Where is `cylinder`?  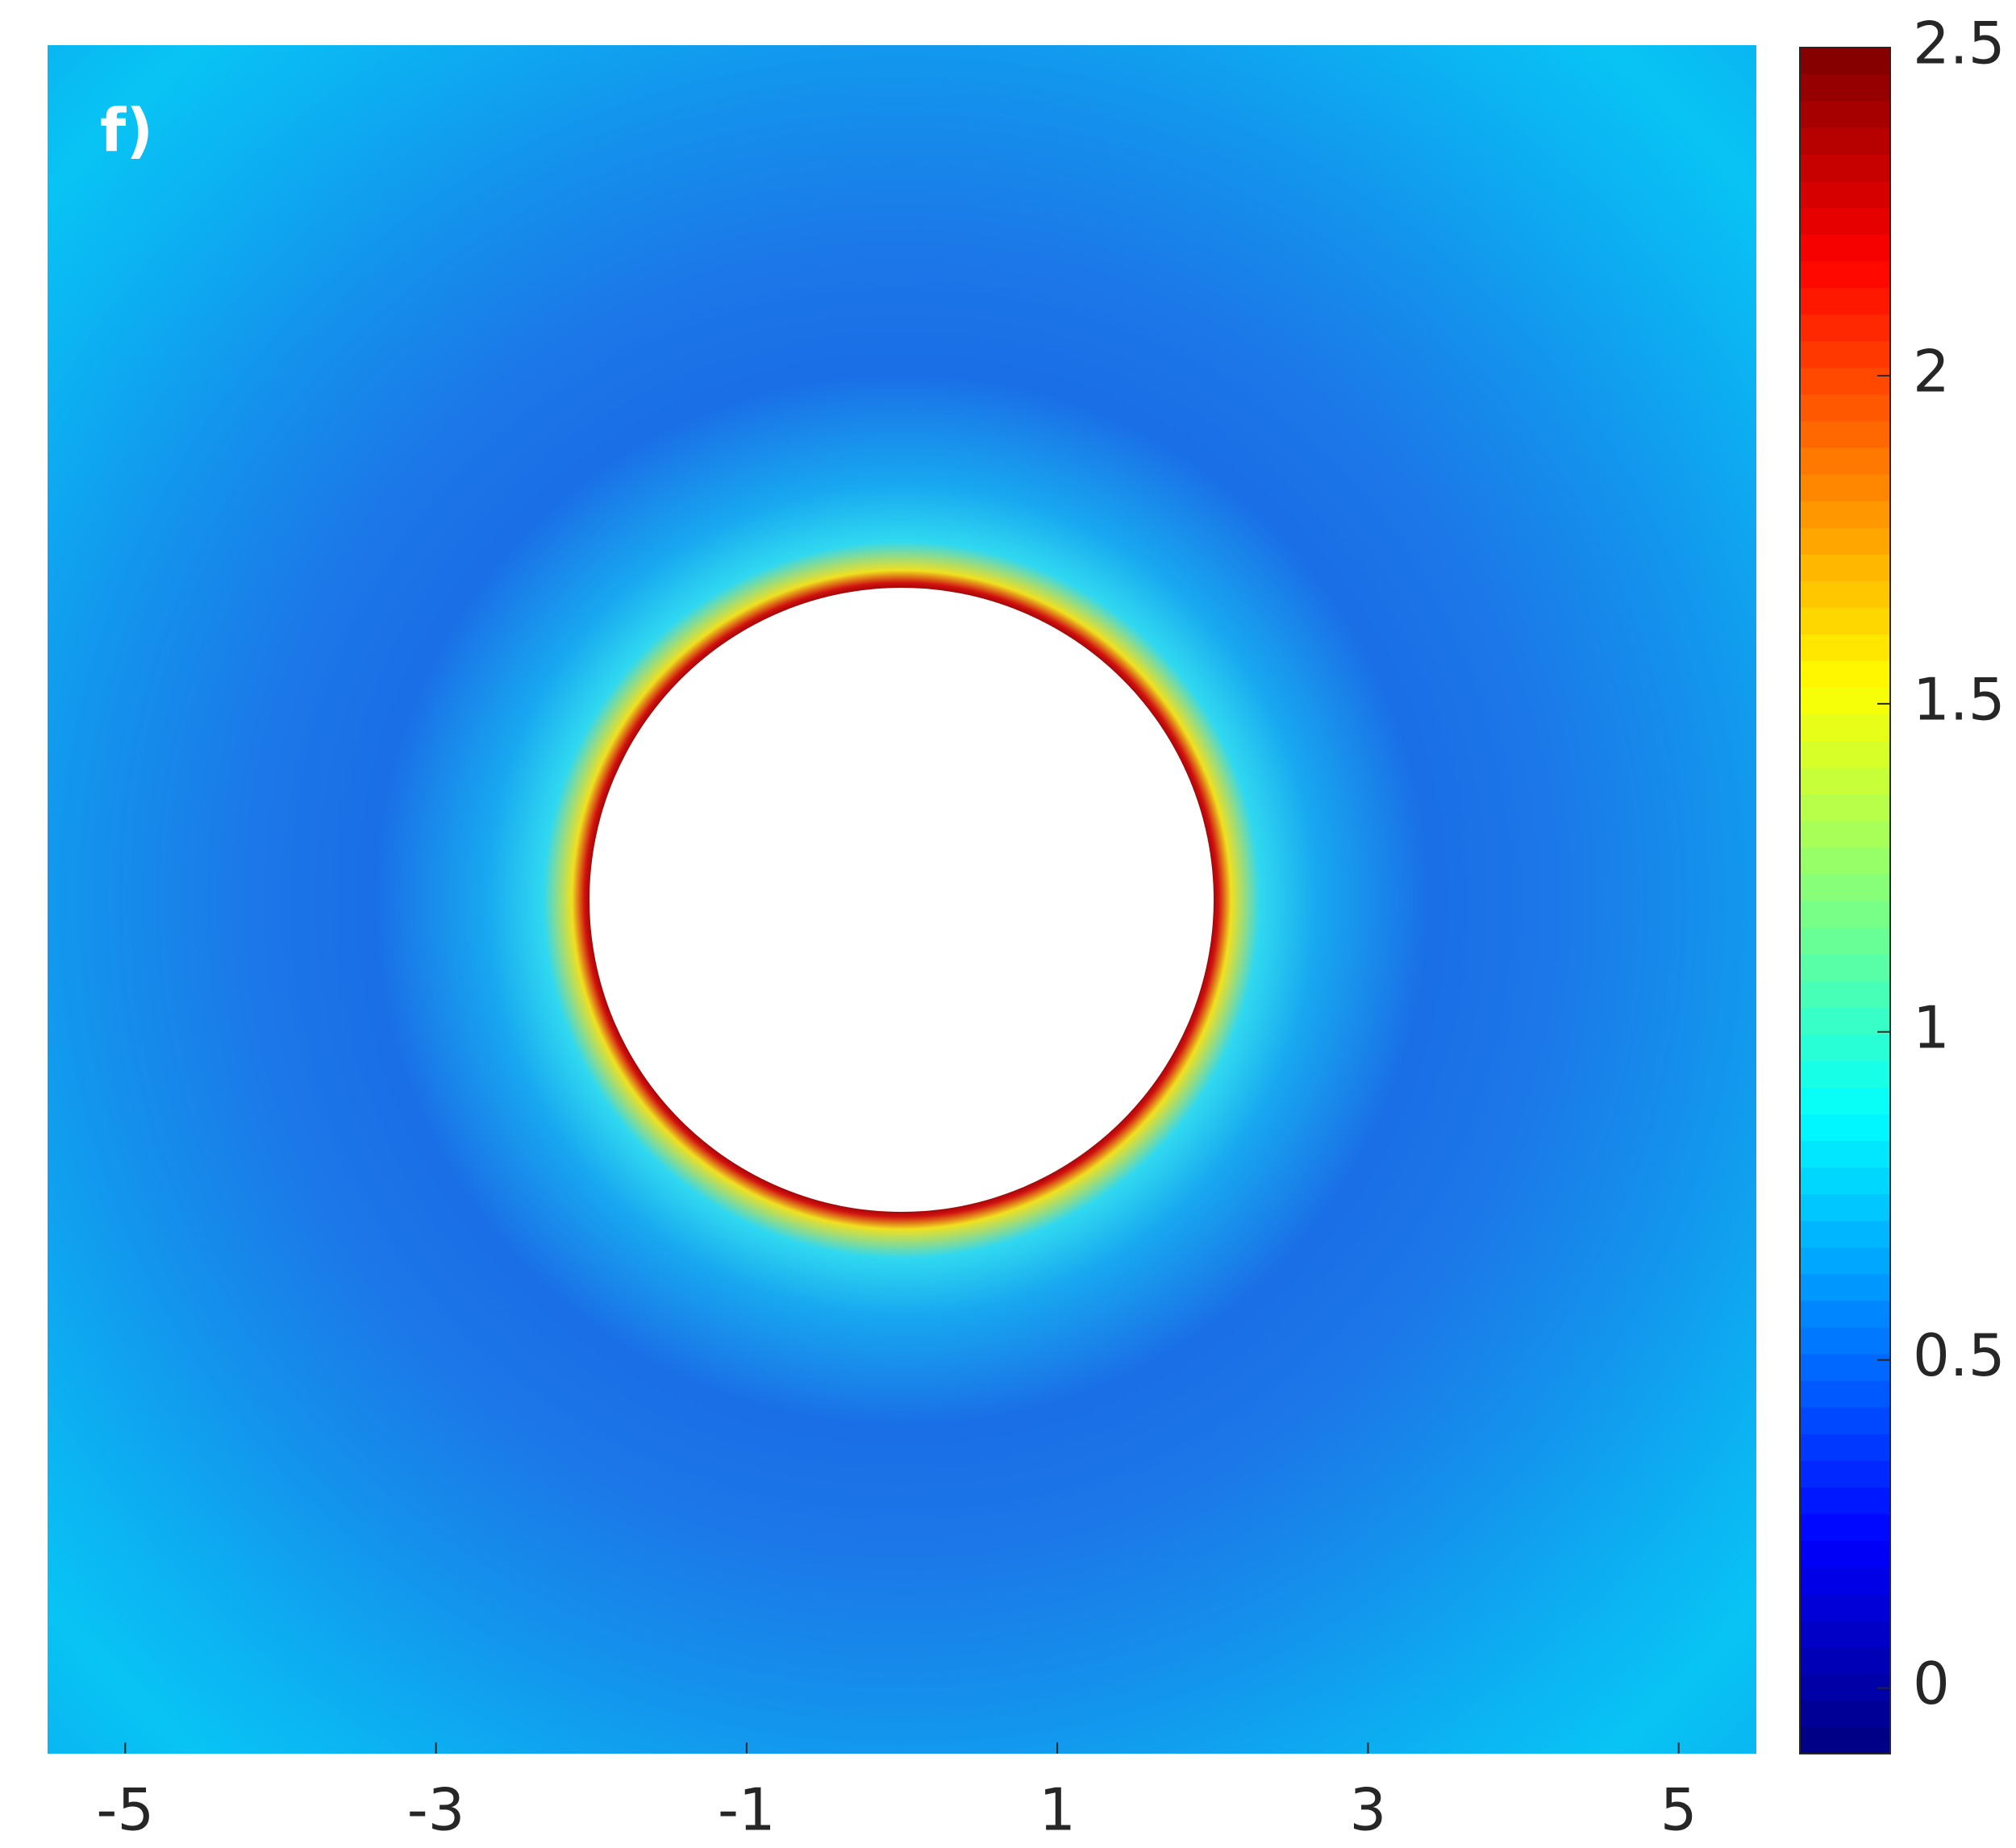 cylinder is located at coordinates (902, 900).